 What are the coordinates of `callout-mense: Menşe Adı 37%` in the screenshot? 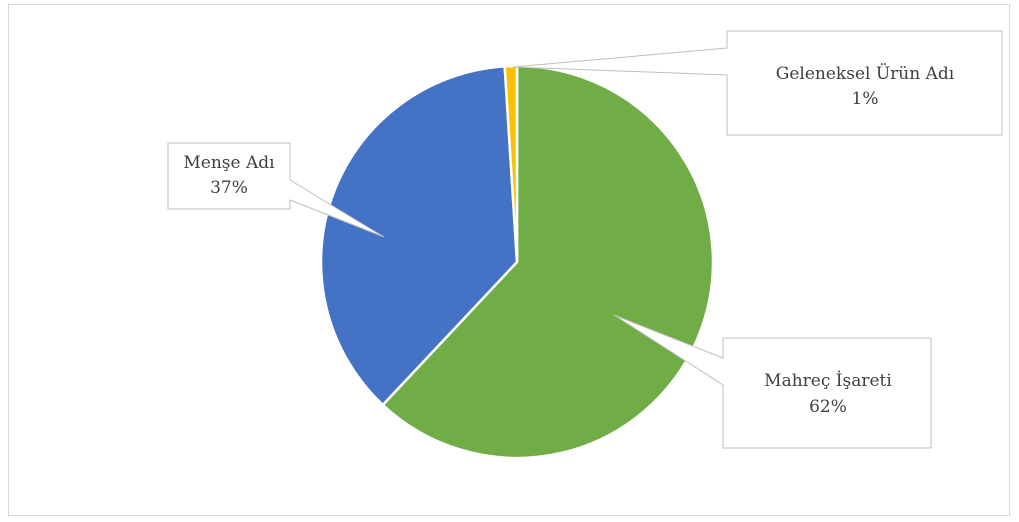 It's located at (276, 190).